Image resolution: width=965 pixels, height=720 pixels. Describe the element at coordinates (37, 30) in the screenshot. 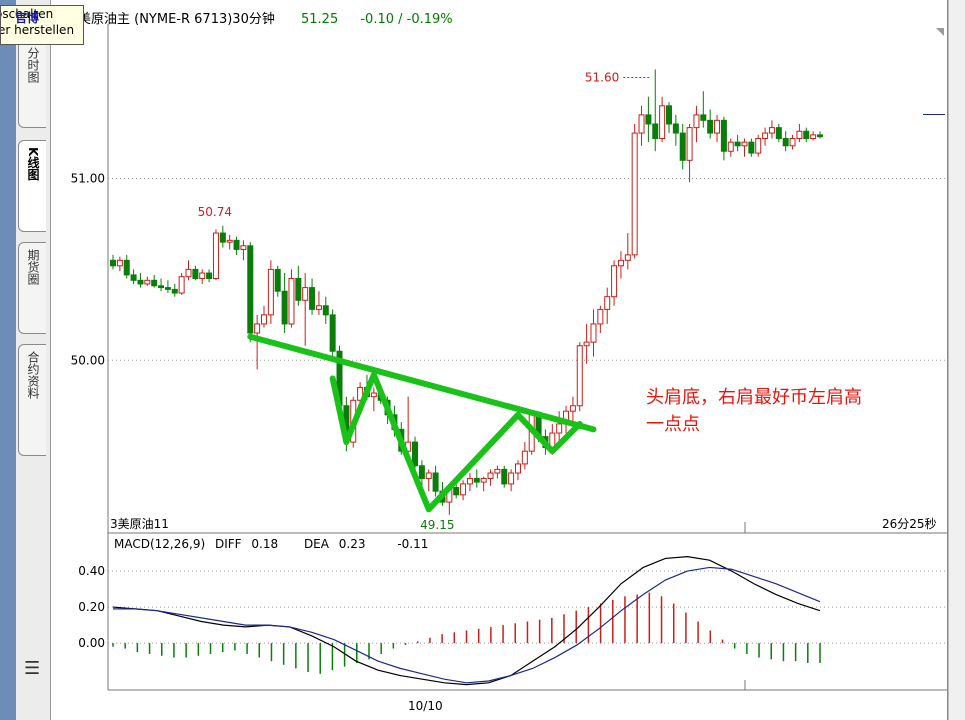

I see `tooltip-line2: er herstellen` at that location.